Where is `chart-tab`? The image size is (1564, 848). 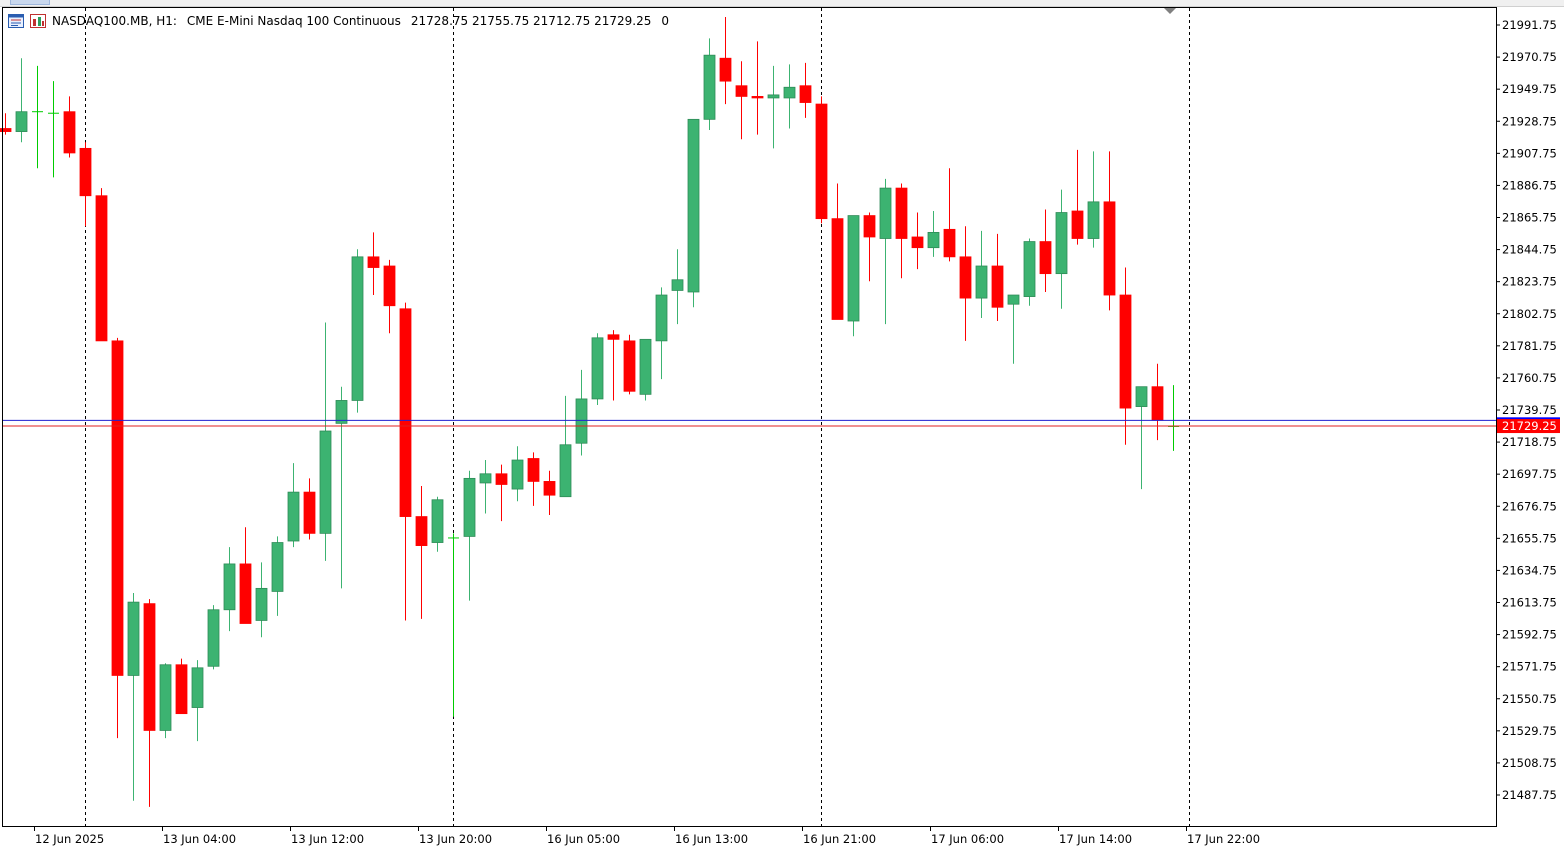 chart-tab is located at coordinates (30, 2).